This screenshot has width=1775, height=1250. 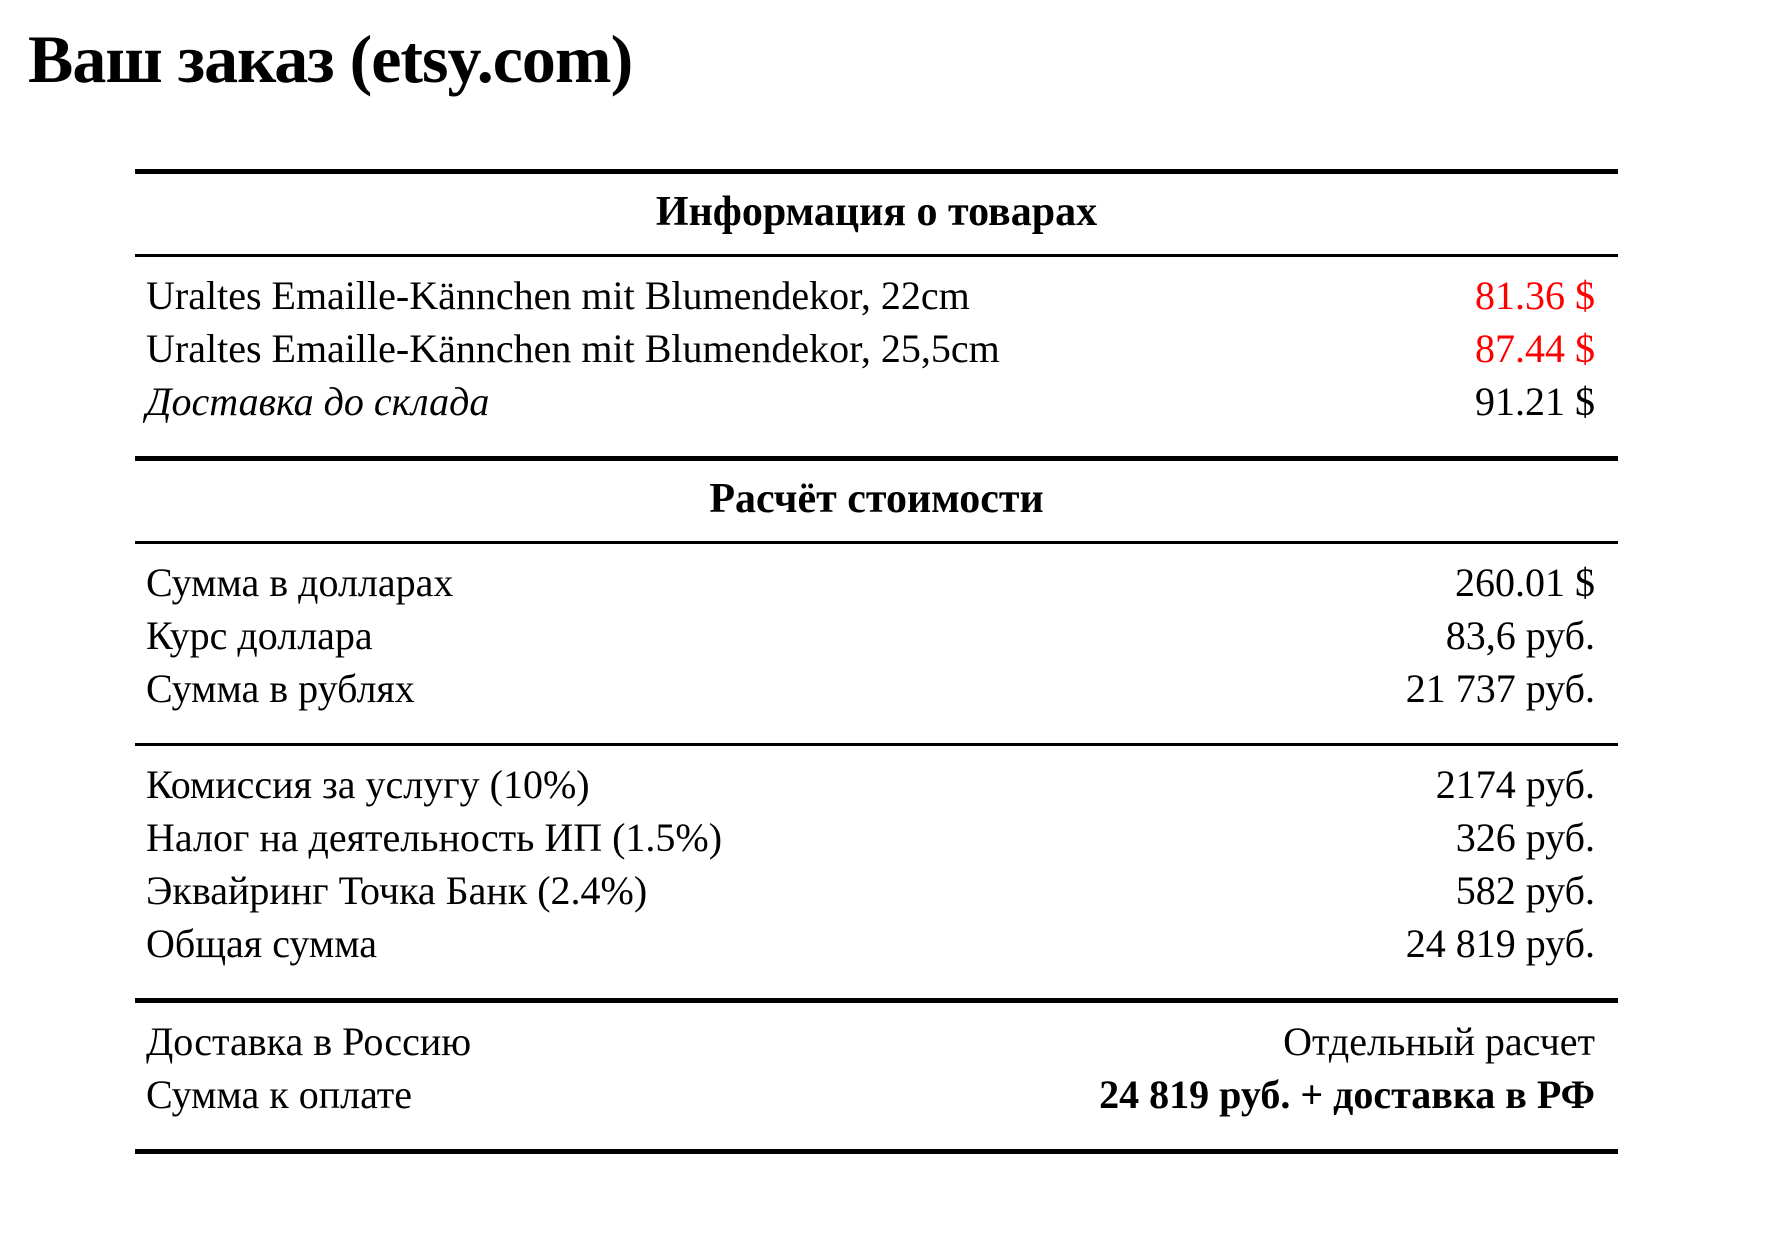 What do you see at coordinates (876, 1041) in the screenshot?
I see `table-row: Доставка в Россию Отдельный расчет` at bounding box center [876, 1041].